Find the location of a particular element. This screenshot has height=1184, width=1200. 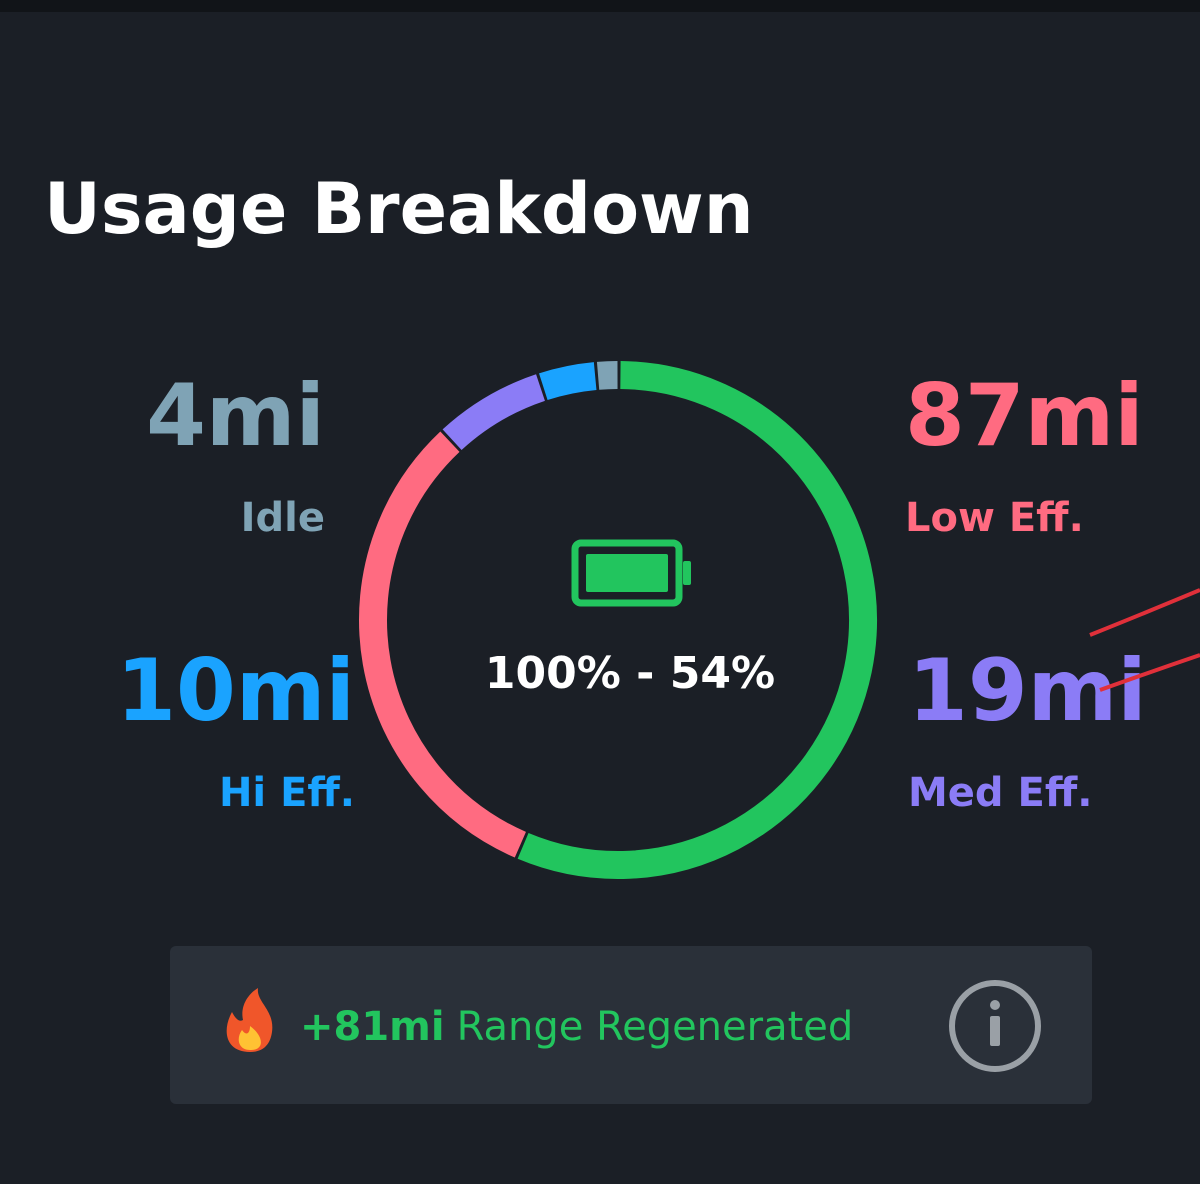

regen-label: Range Regenerated is located at coordinates (655, 1027).